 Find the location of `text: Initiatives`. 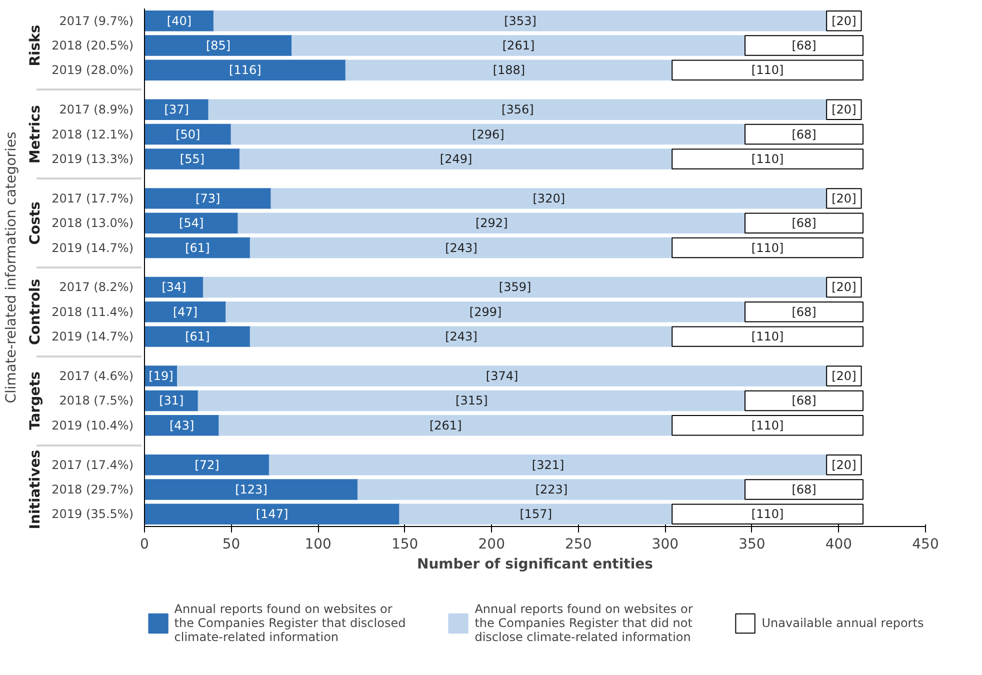

text: Initiatives is located at coordinates (36, 490).